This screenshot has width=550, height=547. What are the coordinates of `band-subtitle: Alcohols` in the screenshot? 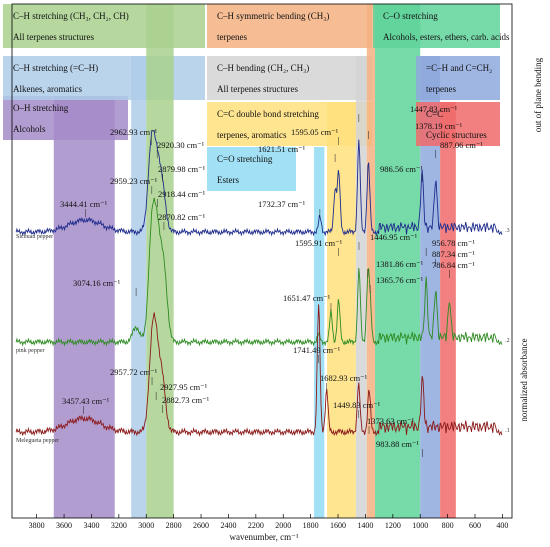 It's located at (29, 129).